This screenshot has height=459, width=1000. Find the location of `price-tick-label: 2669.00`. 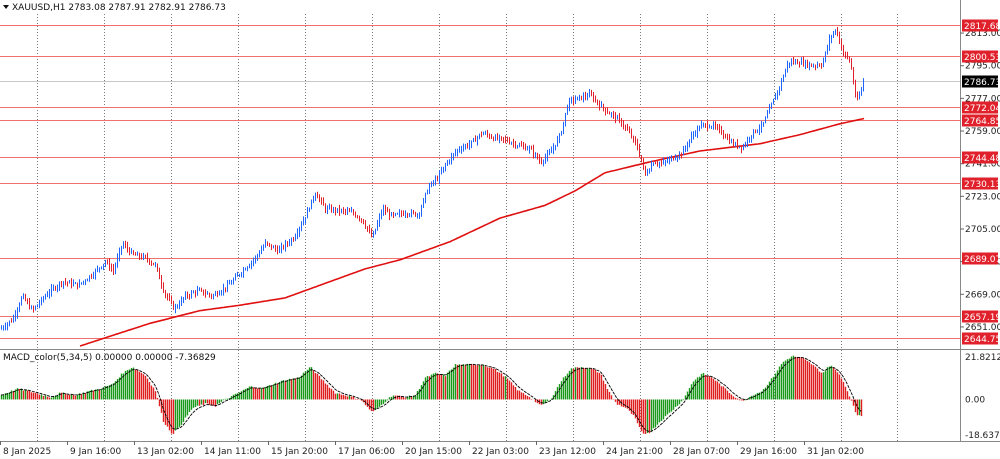

price-tick-label: 2669.00 is located at coordinates (982, 295).